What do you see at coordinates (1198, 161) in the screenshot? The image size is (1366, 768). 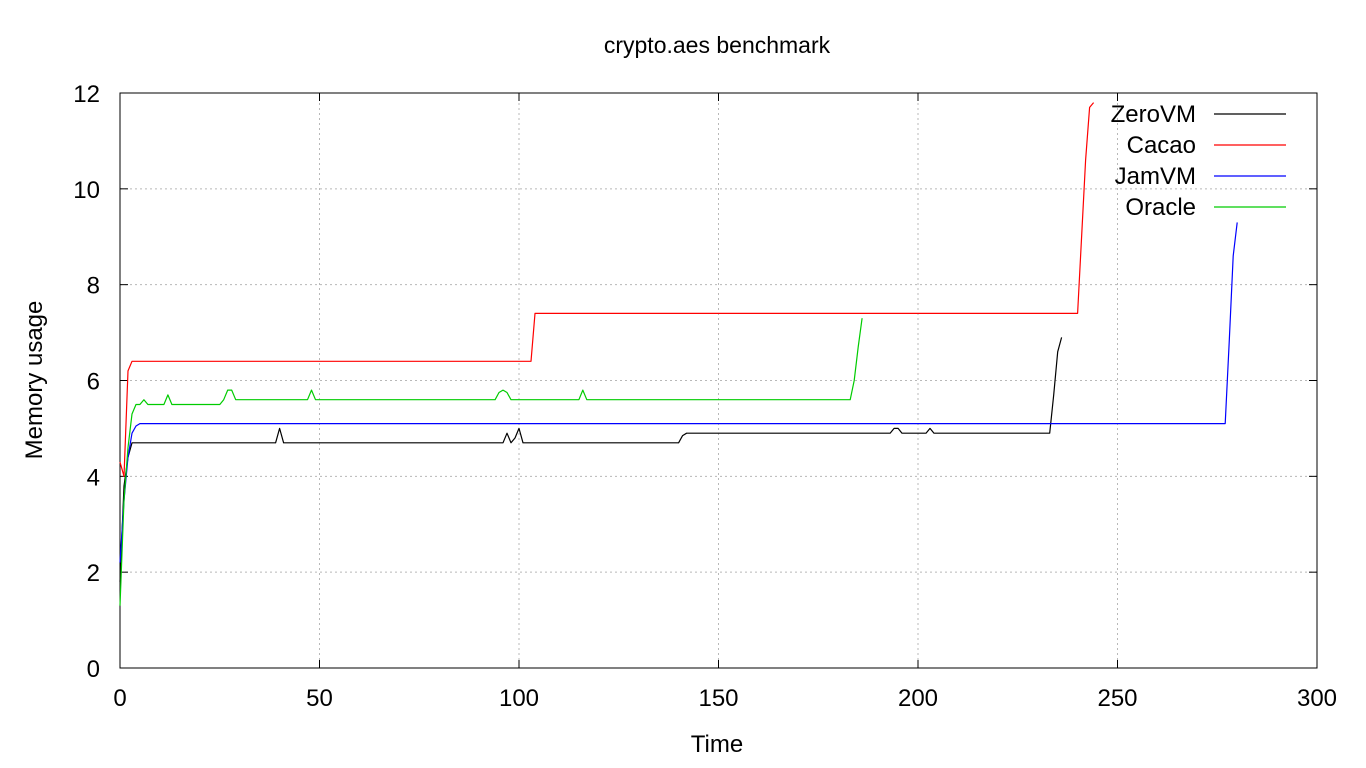 I see `legend: ZeroVM Cacao JamVM Oracle` at bounding box center [1198, 161].